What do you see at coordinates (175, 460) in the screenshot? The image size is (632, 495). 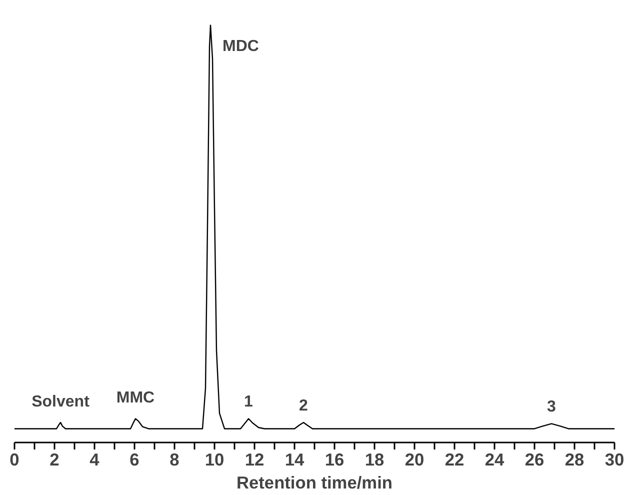 I see `x-tick-label: 8` at bounding box center [175, 460].